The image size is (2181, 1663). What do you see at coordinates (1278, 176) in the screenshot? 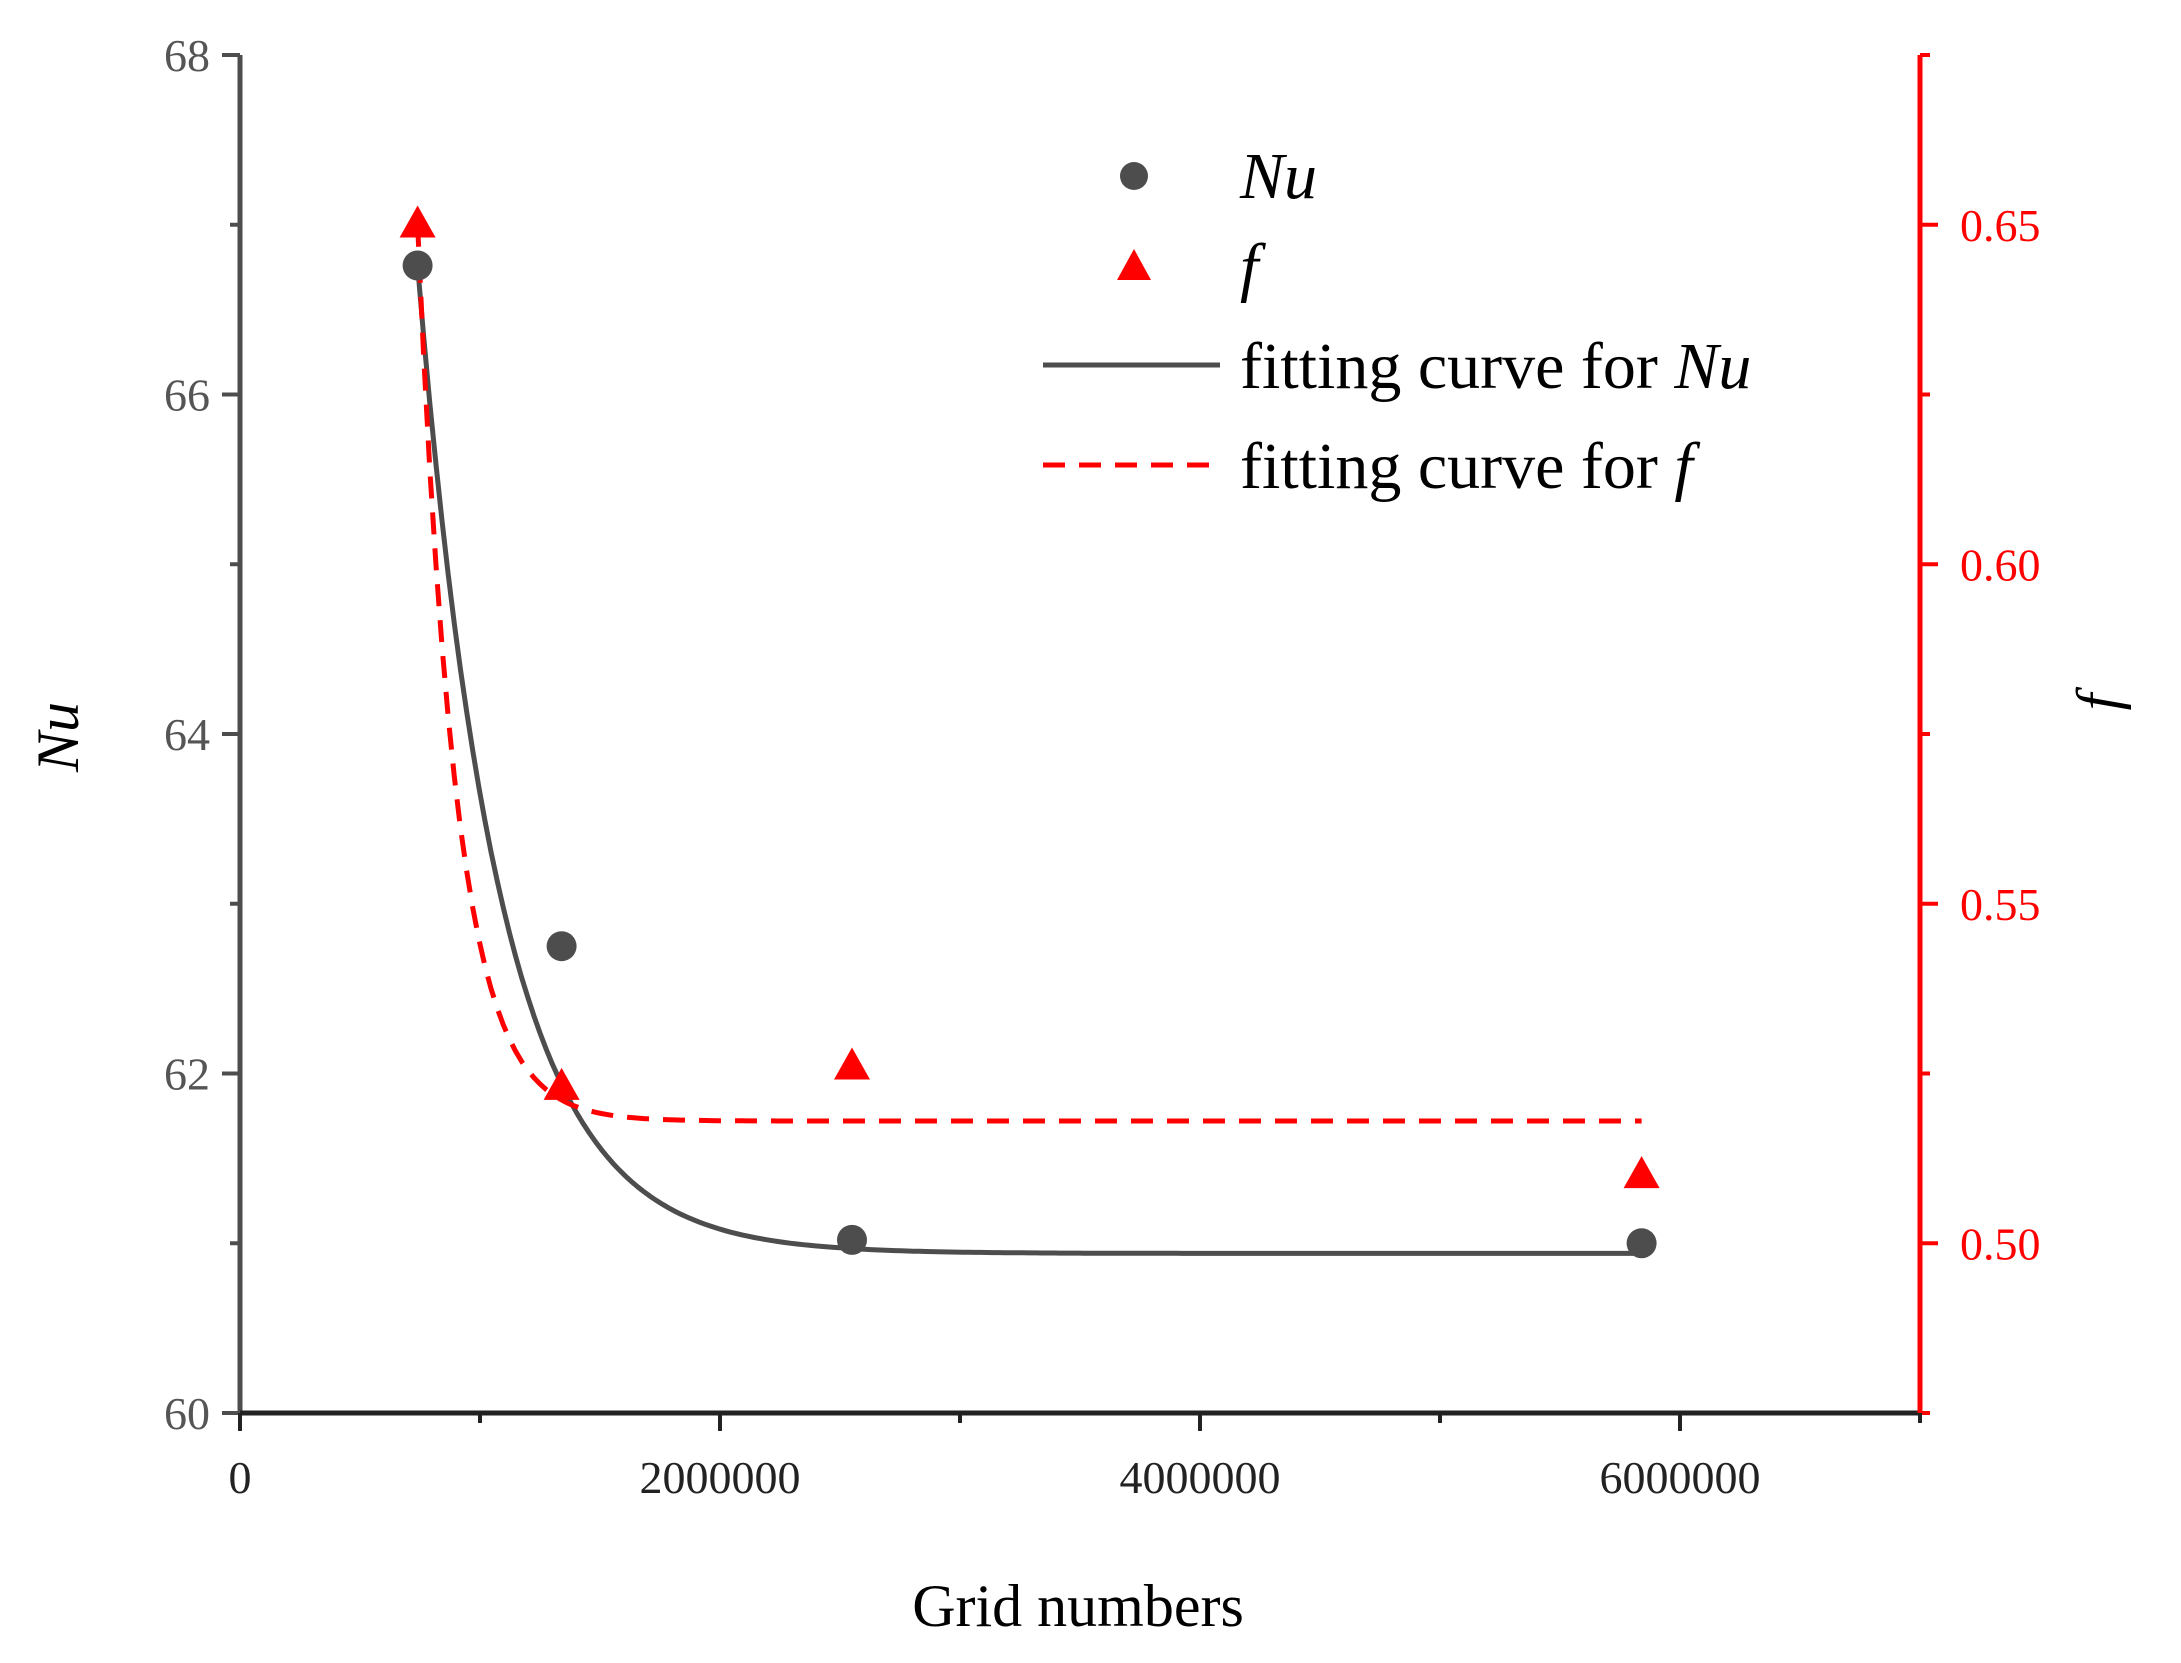
I see `legend-label-nu: Nu` at bounding box center [1278, 176].